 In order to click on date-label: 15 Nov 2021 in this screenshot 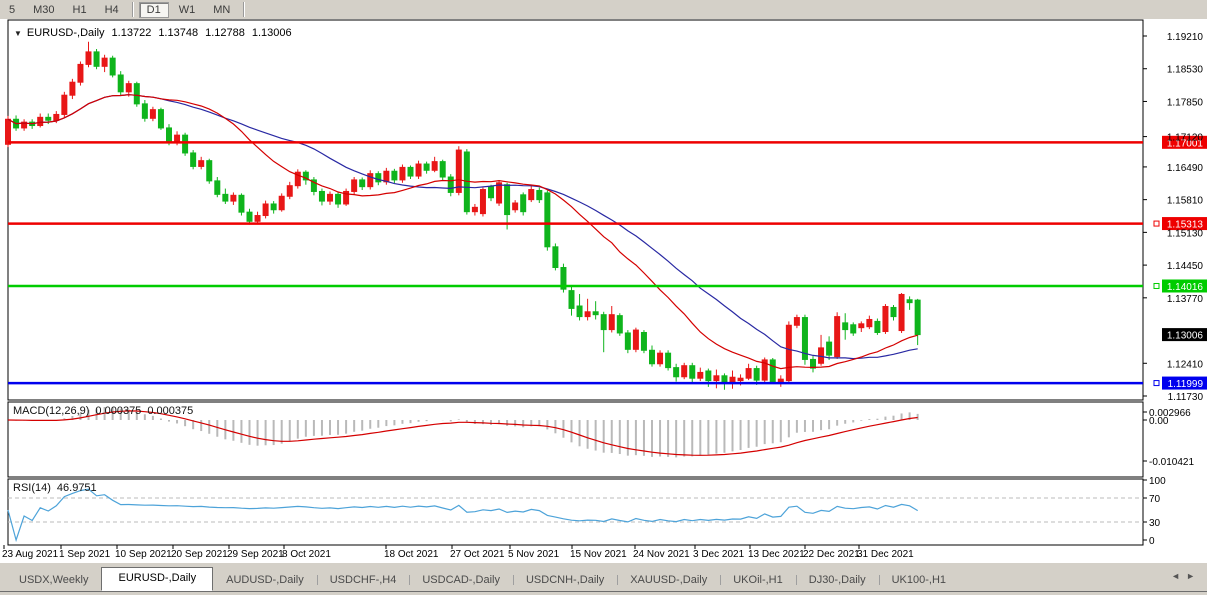, I will do `click(598, 554)`.